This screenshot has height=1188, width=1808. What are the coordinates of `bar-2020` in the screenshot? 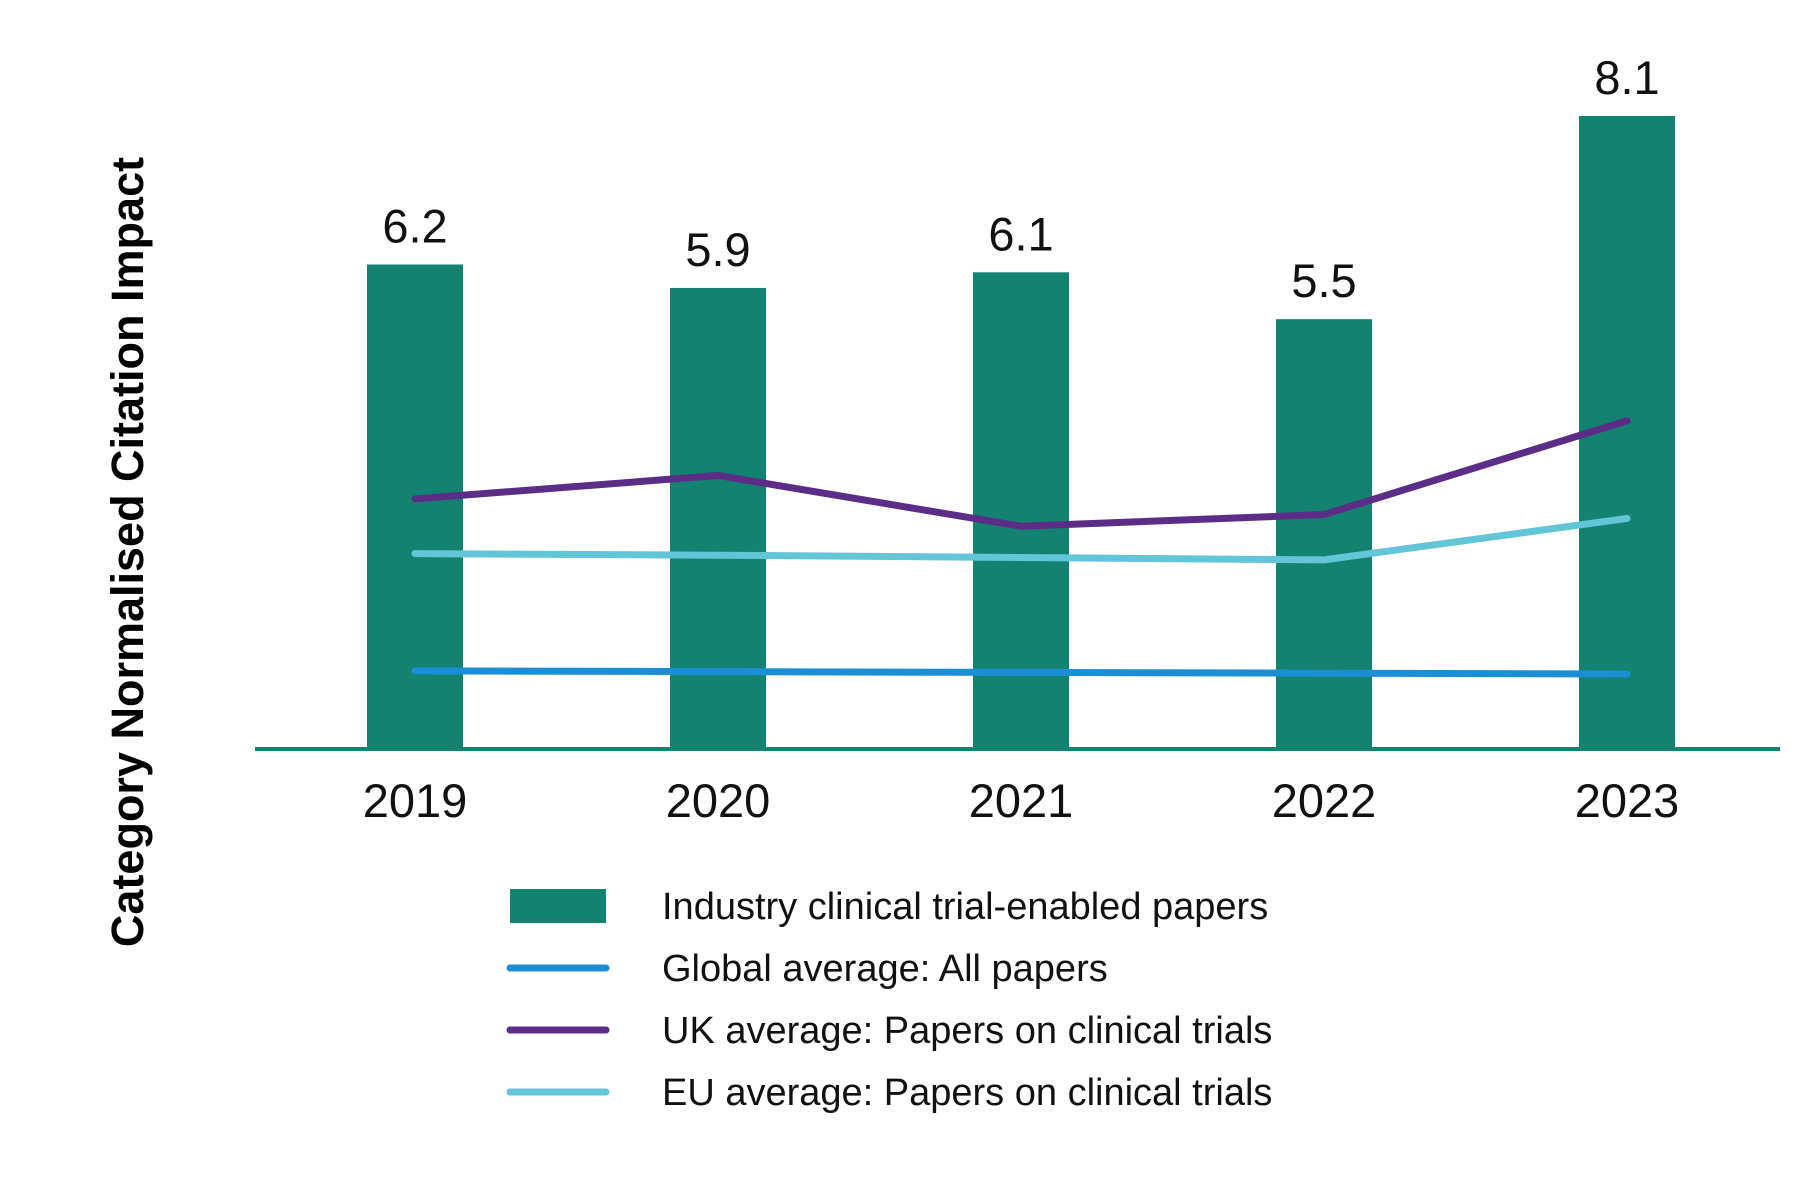 It's located at (718, 518).